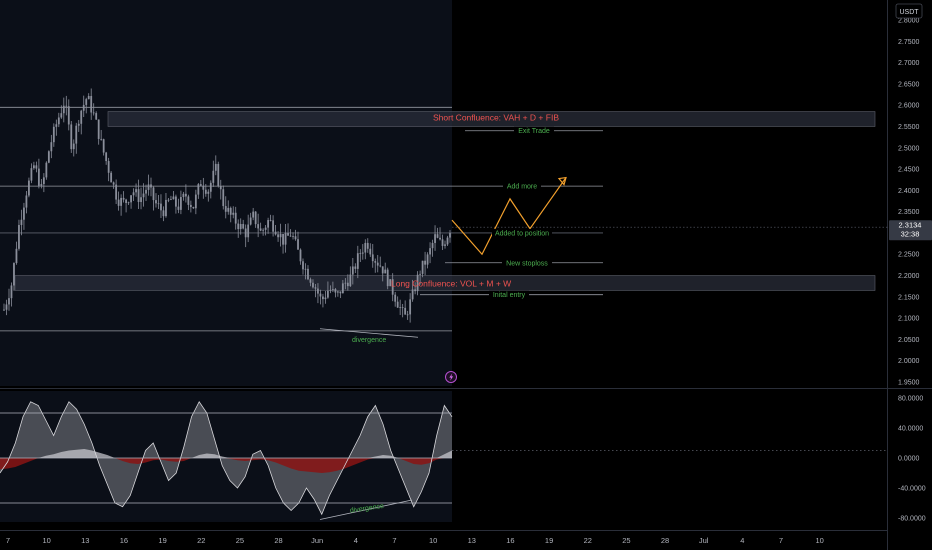 The height and width of the screenshot is (550, 932). I want to click on initial-entry-label-bg, so click(509, 294).